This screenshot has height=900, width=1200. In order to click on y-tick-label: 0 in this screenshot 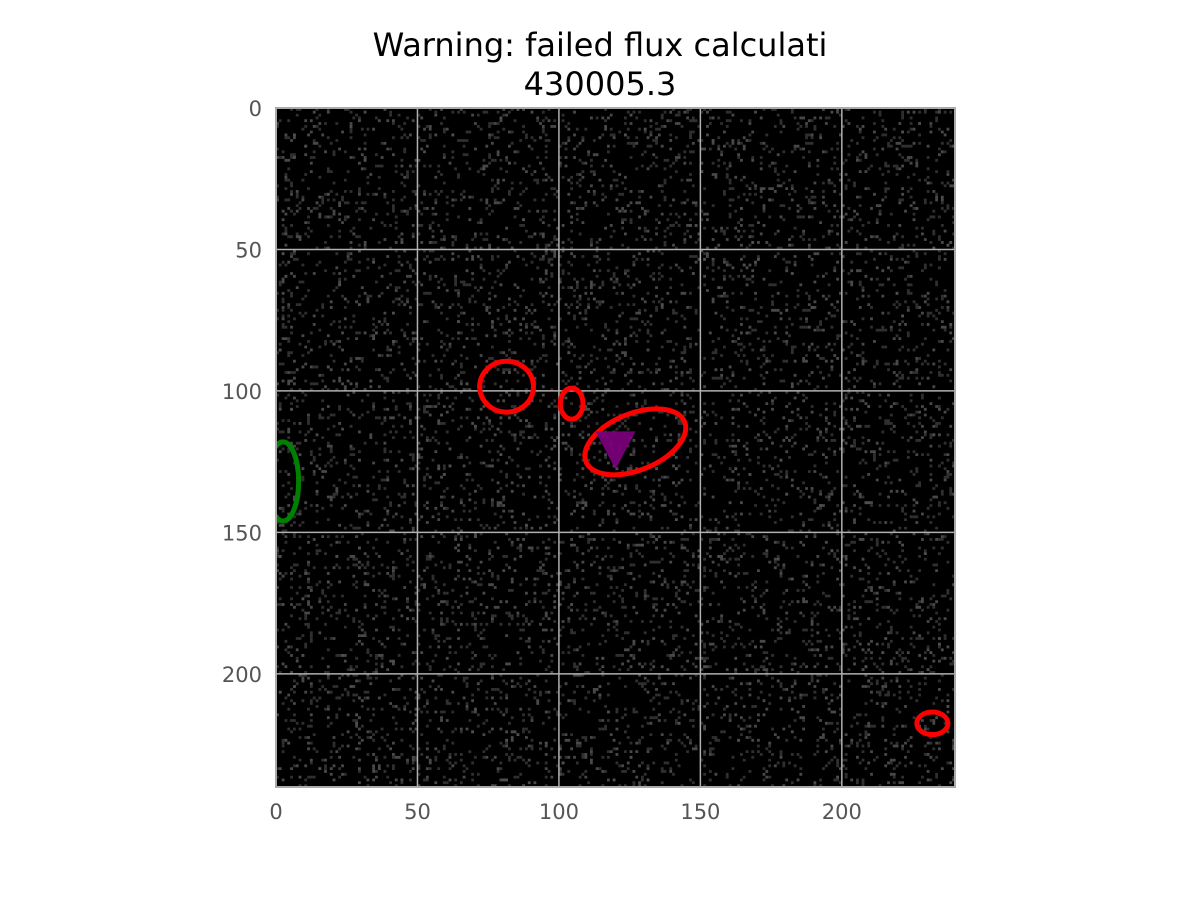, I will do `click(255, 109)`.